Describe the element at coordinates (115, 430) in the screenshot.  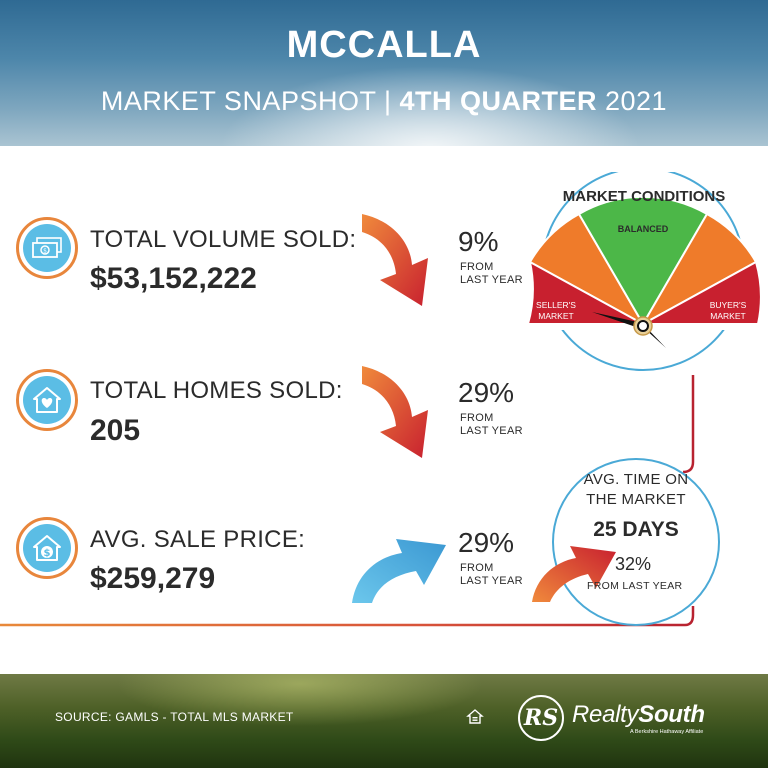
I see `homes-value: 205` at that location.